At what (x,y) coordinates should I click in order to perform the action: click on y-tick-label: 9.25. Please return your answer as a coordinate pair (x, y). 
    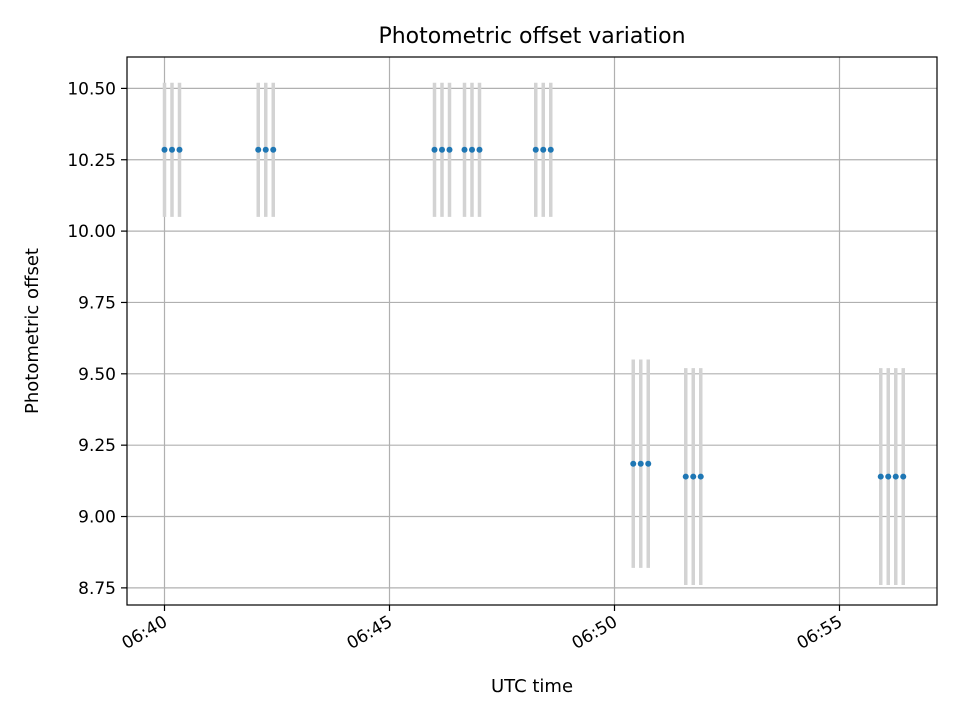
    Looking at the image, I should click on (97, 446).